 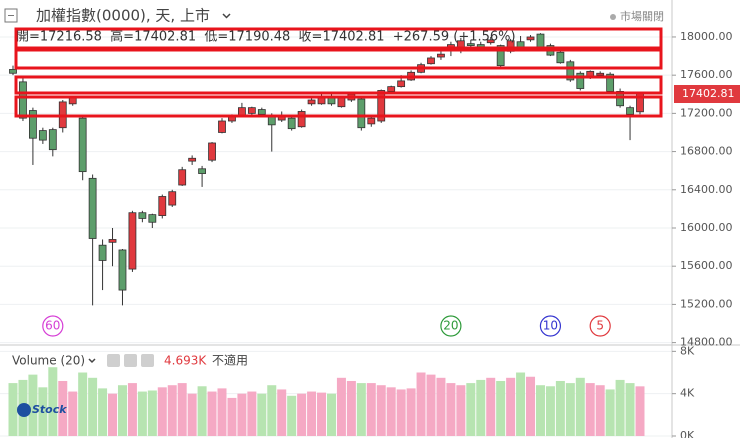 What do you see at coordinates (600, 326) in the screenshot?
I see `ma-marker-label: 5` at bounding box center [600, 326].